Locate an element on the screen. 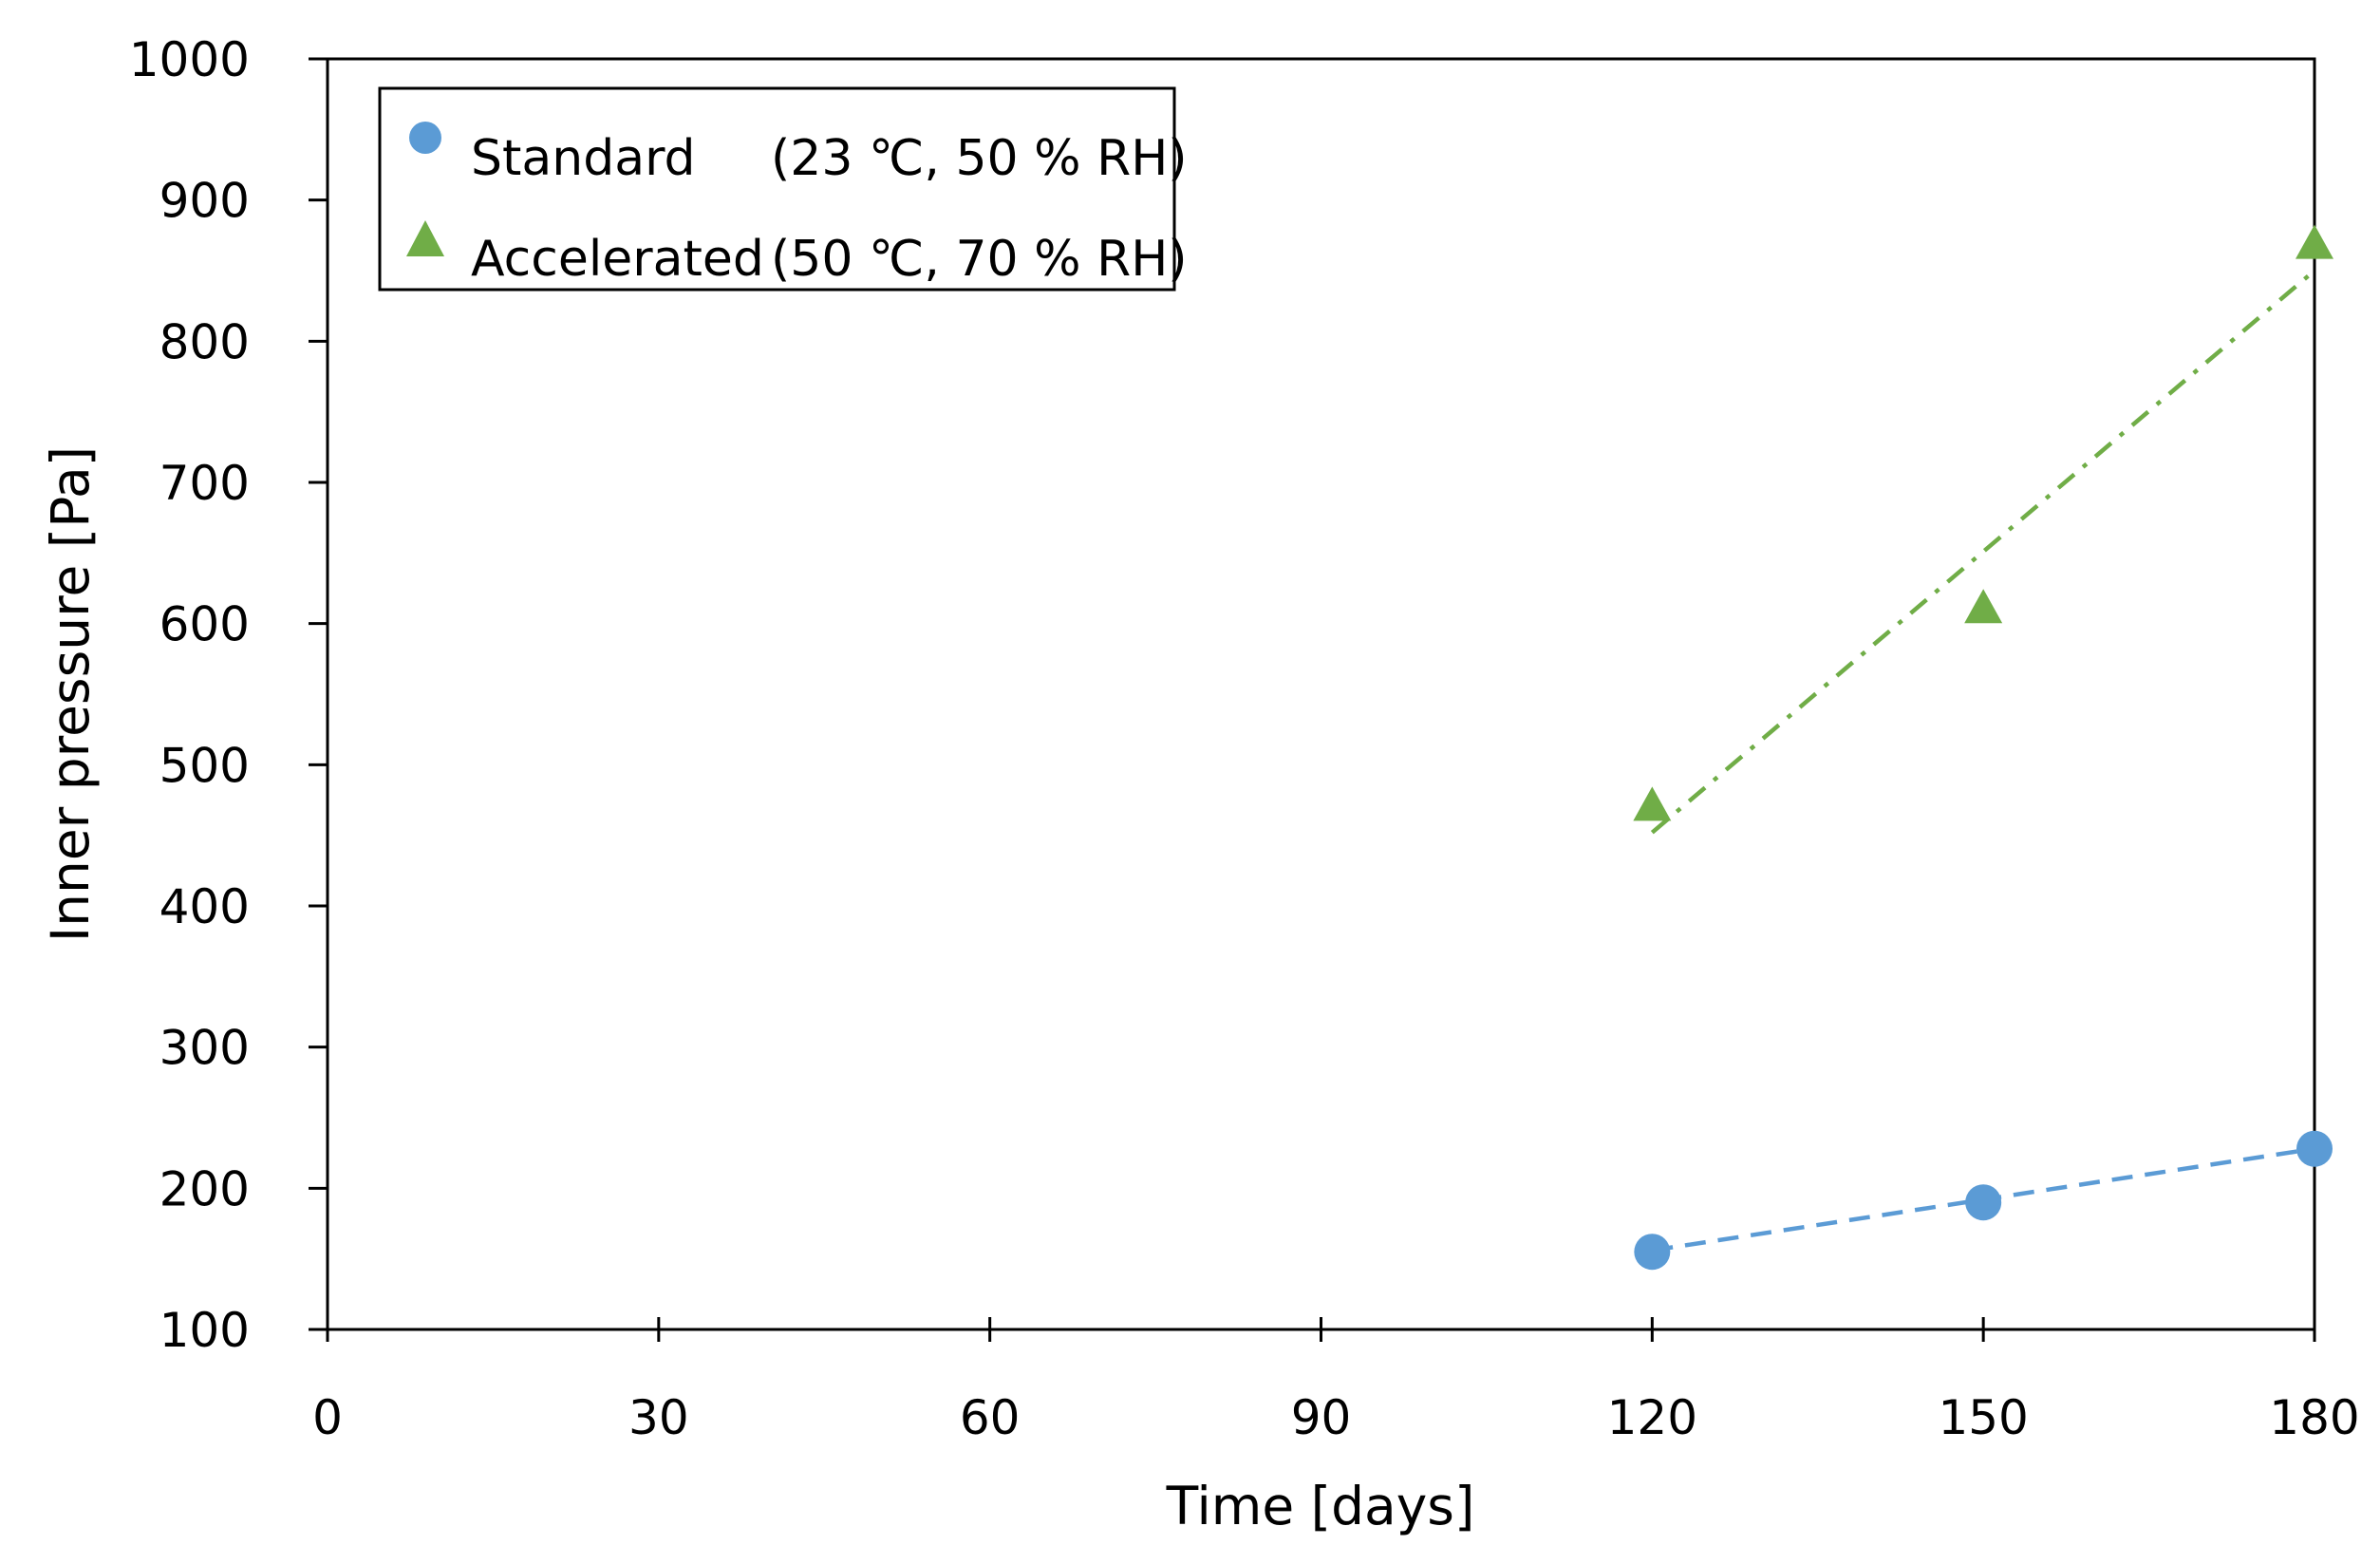  legend-standard-name: Standard is located at coordinates (583, 158).